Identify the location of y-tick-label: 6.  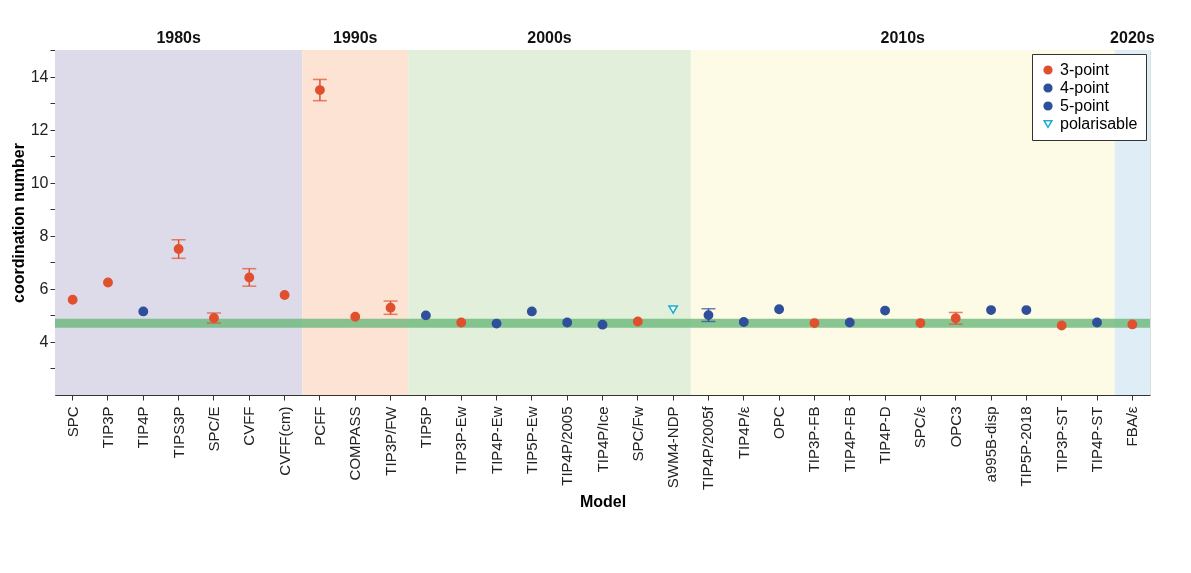
(44, 289).